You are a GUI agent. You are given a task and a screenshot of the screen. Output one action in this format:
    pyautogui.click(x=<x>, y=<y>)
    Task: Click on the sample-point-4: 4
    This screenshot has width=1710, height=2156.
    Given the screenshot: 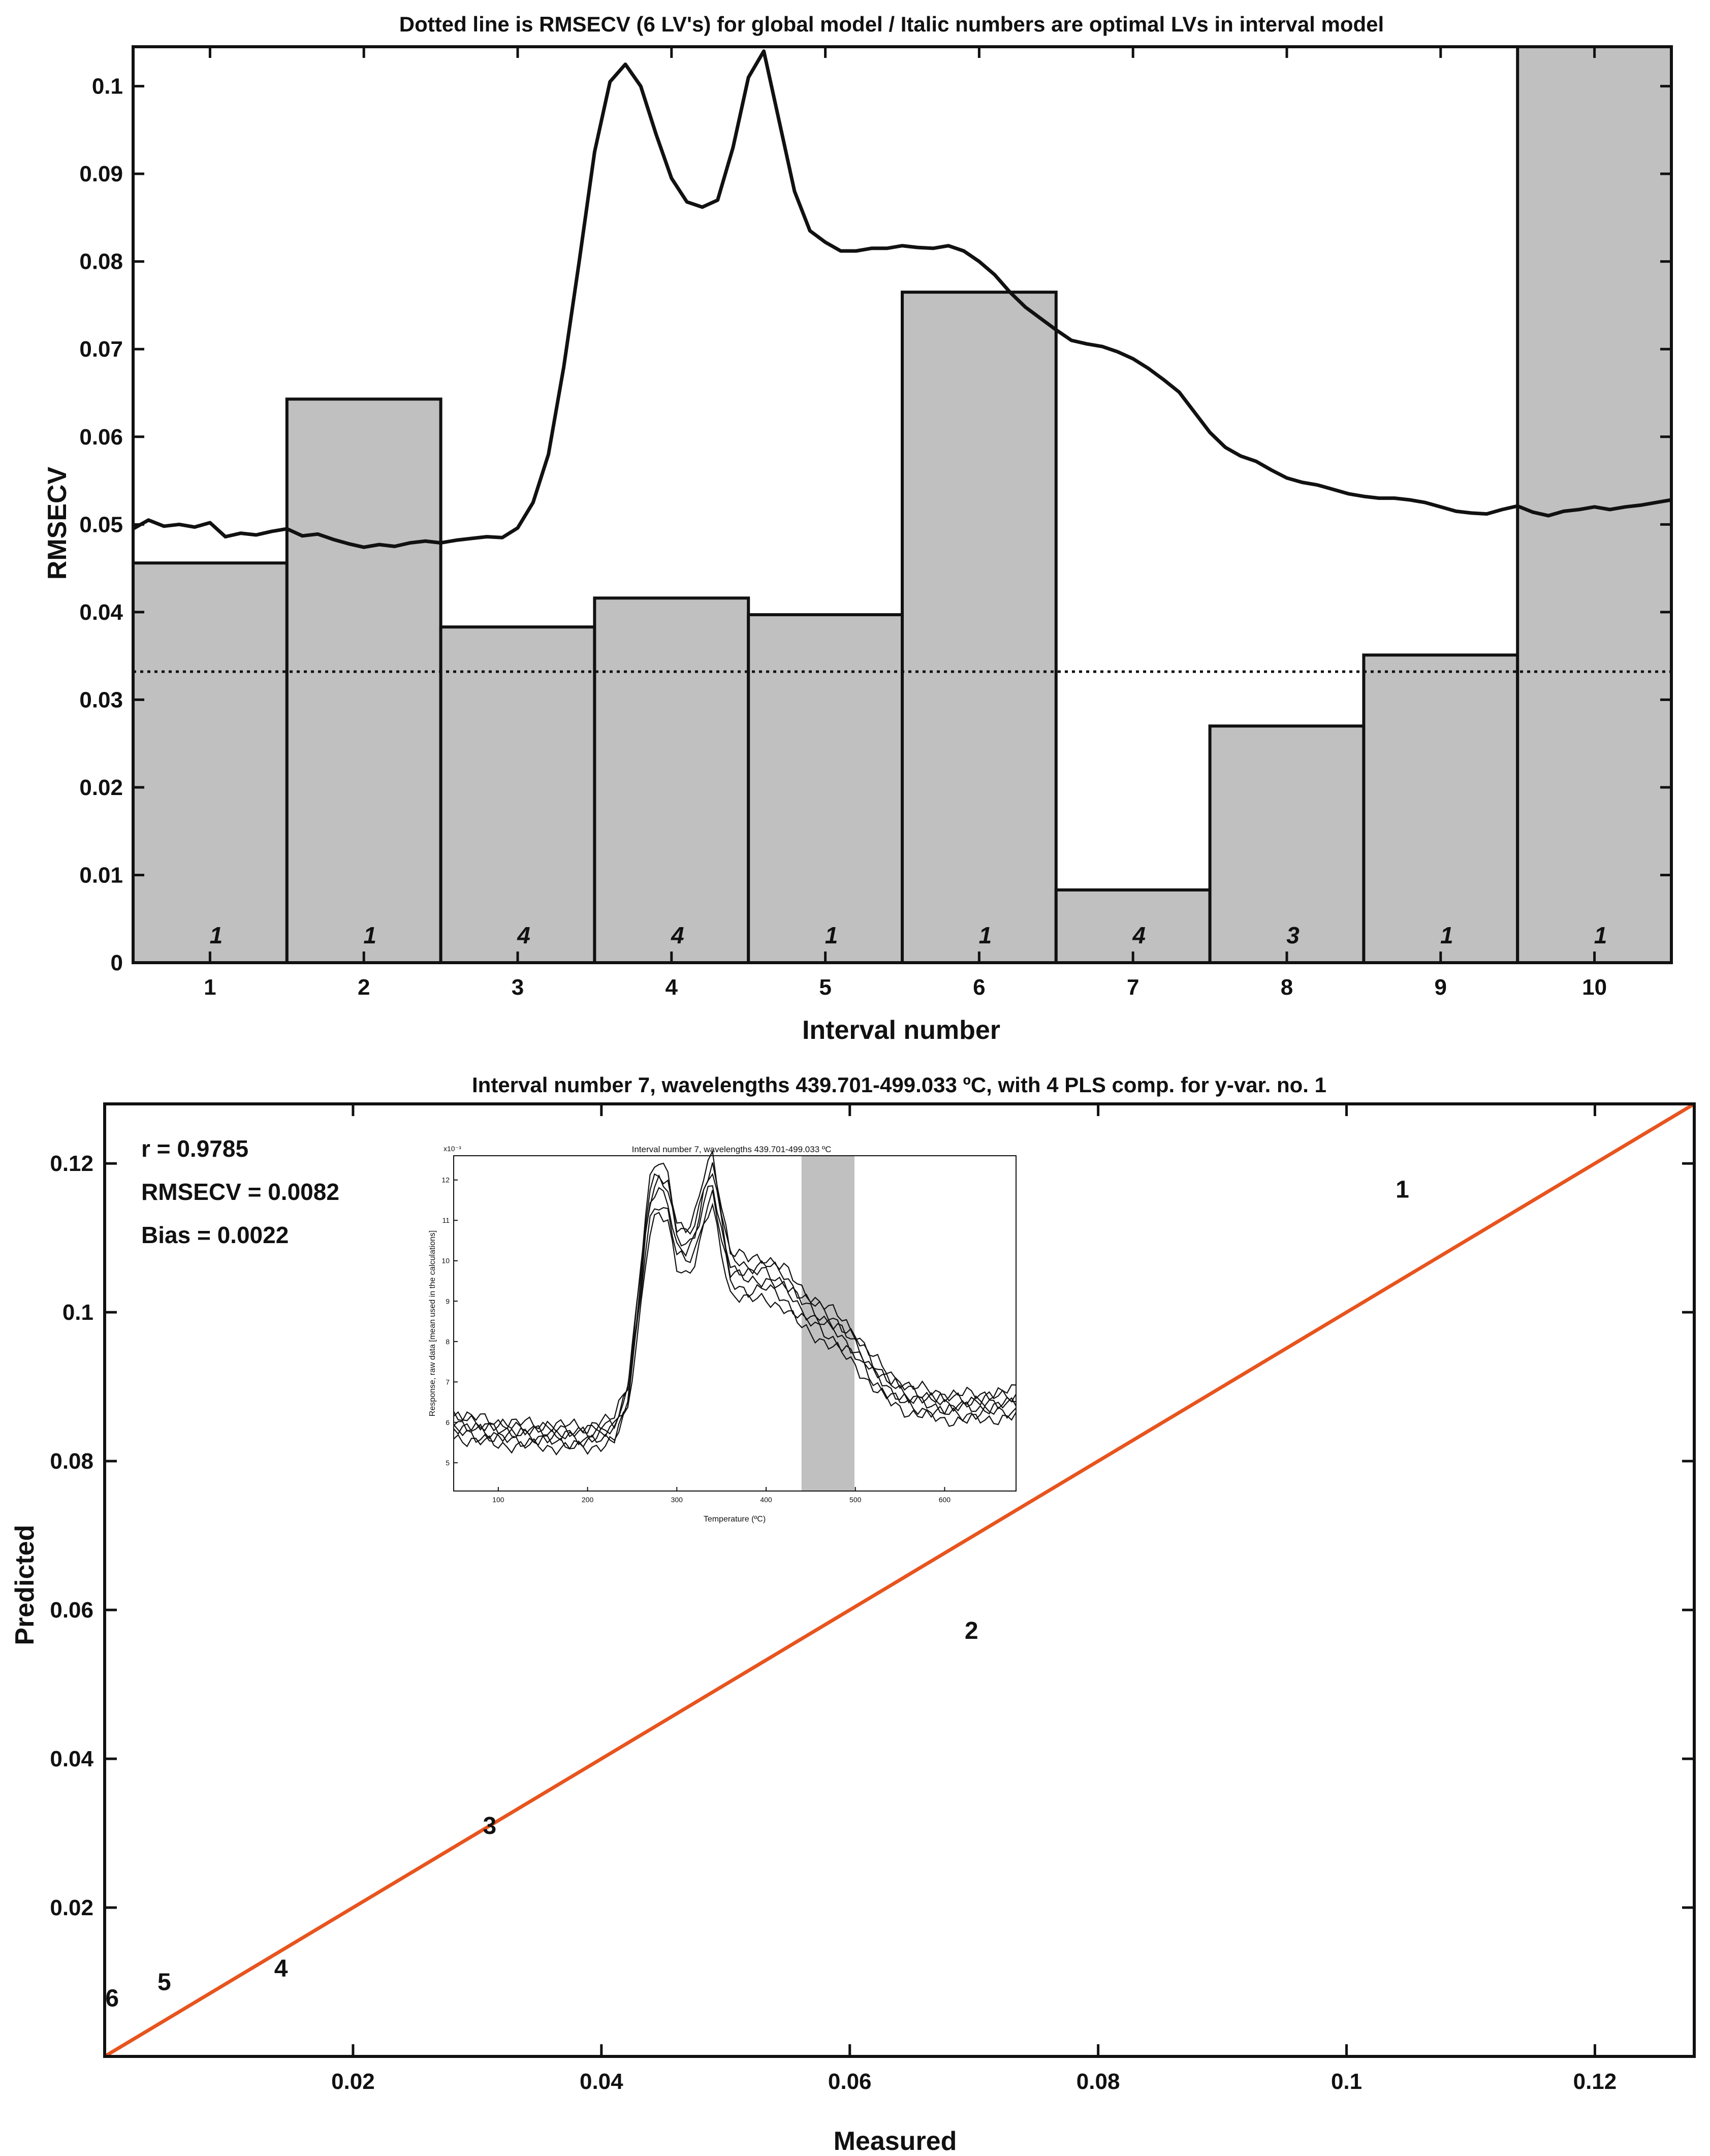 What is the action you would take?
    pyautogui.click(x=281, y=1968)
    